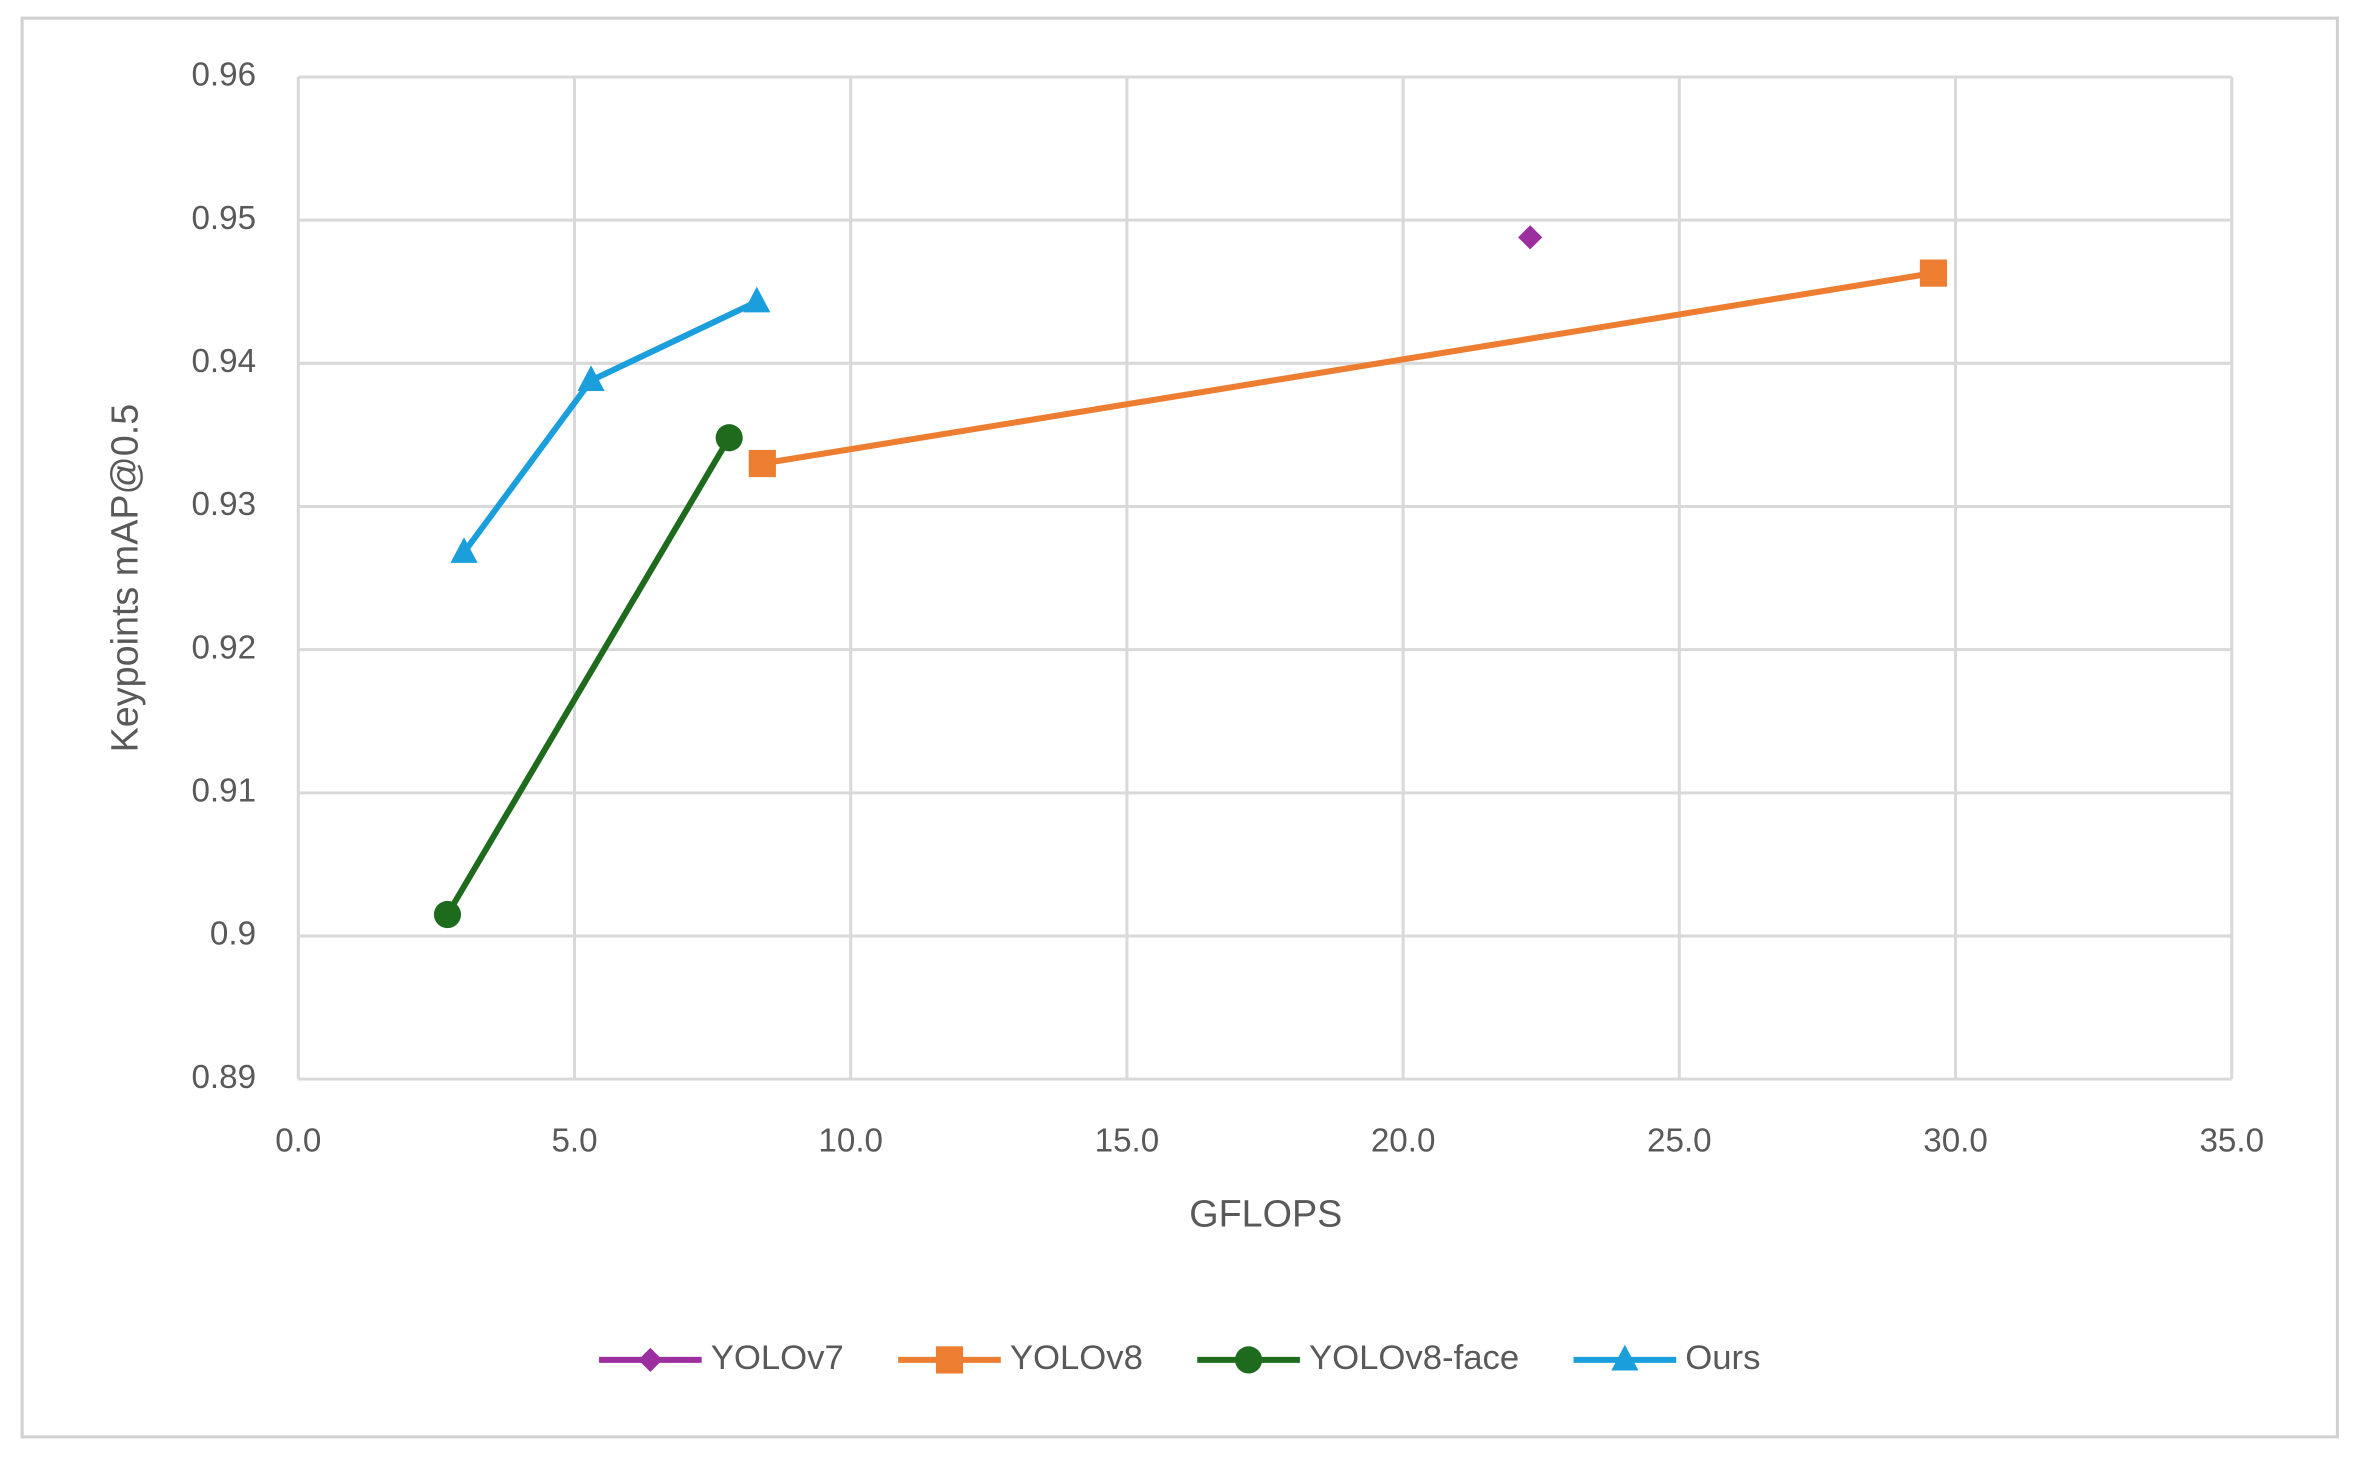 This screenshot has width=2361, height=1458. What do you see at coordinates (1179, 1358) in the screenshot?
I see `legend: YOLOv7 YOLOv8 YOLOv8-face Ours` at bounding box center [1179, 1358].